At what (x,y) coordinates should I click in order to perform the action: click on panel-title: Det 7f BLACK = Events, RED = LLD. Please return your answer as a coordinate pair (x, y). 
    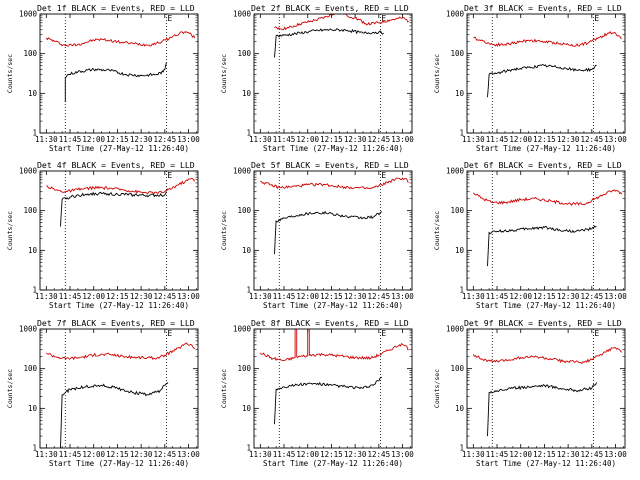
    Looking at the image, I should click on (116, 323).